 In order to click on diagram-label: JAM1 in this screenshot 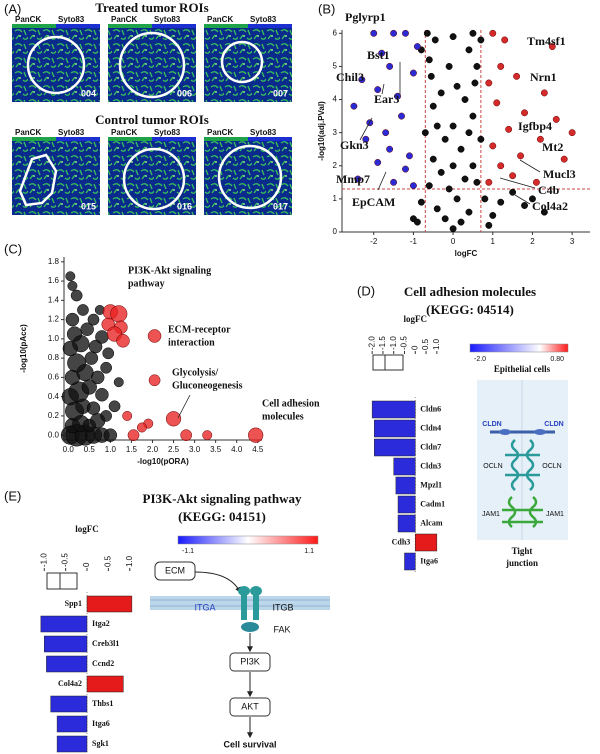, I will do `click(491, 514)`.